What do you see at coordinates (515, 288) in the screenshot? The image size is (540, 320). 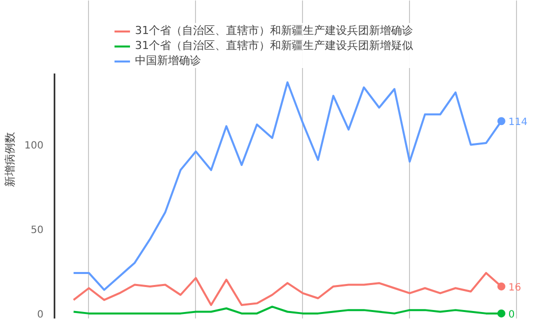 I see `data-label: 16` at bounding box center [515, 288].